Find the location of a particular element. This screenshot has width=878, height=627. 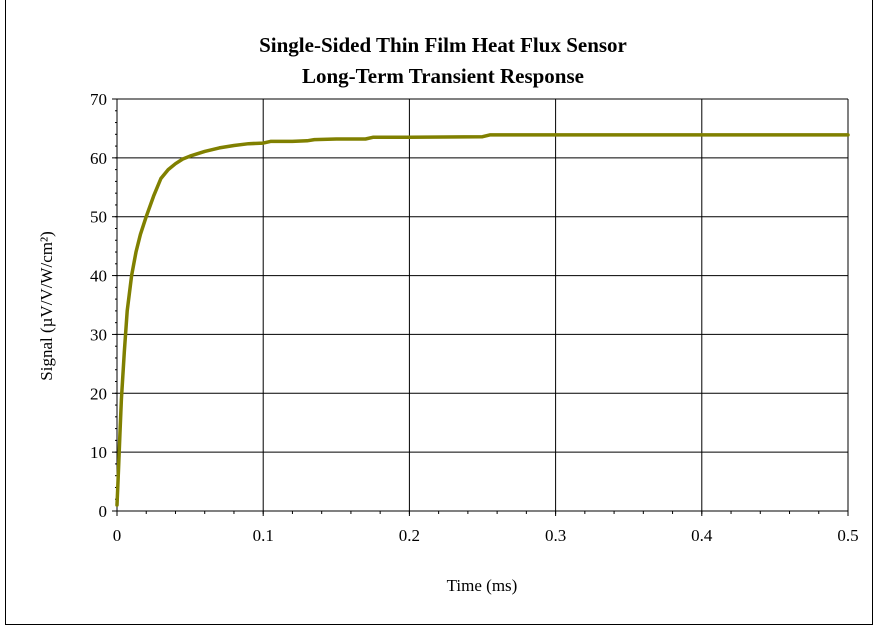

chart-title: Single-Sided Thin Film Heat Flux Sensor is located at coordinates (443, 45).